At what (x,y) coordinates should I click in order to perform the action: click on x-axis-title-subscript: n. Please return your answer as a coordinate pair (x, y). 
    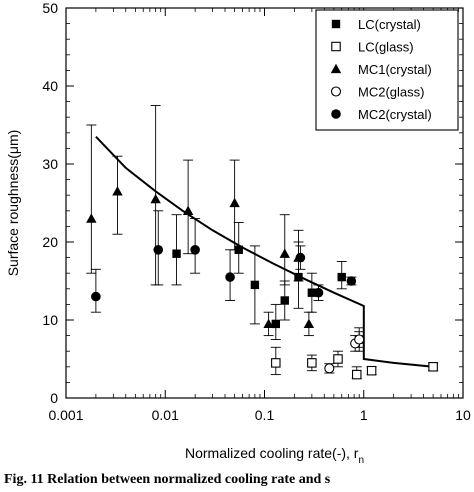
    Looking at the image, I should click on (361, 460).